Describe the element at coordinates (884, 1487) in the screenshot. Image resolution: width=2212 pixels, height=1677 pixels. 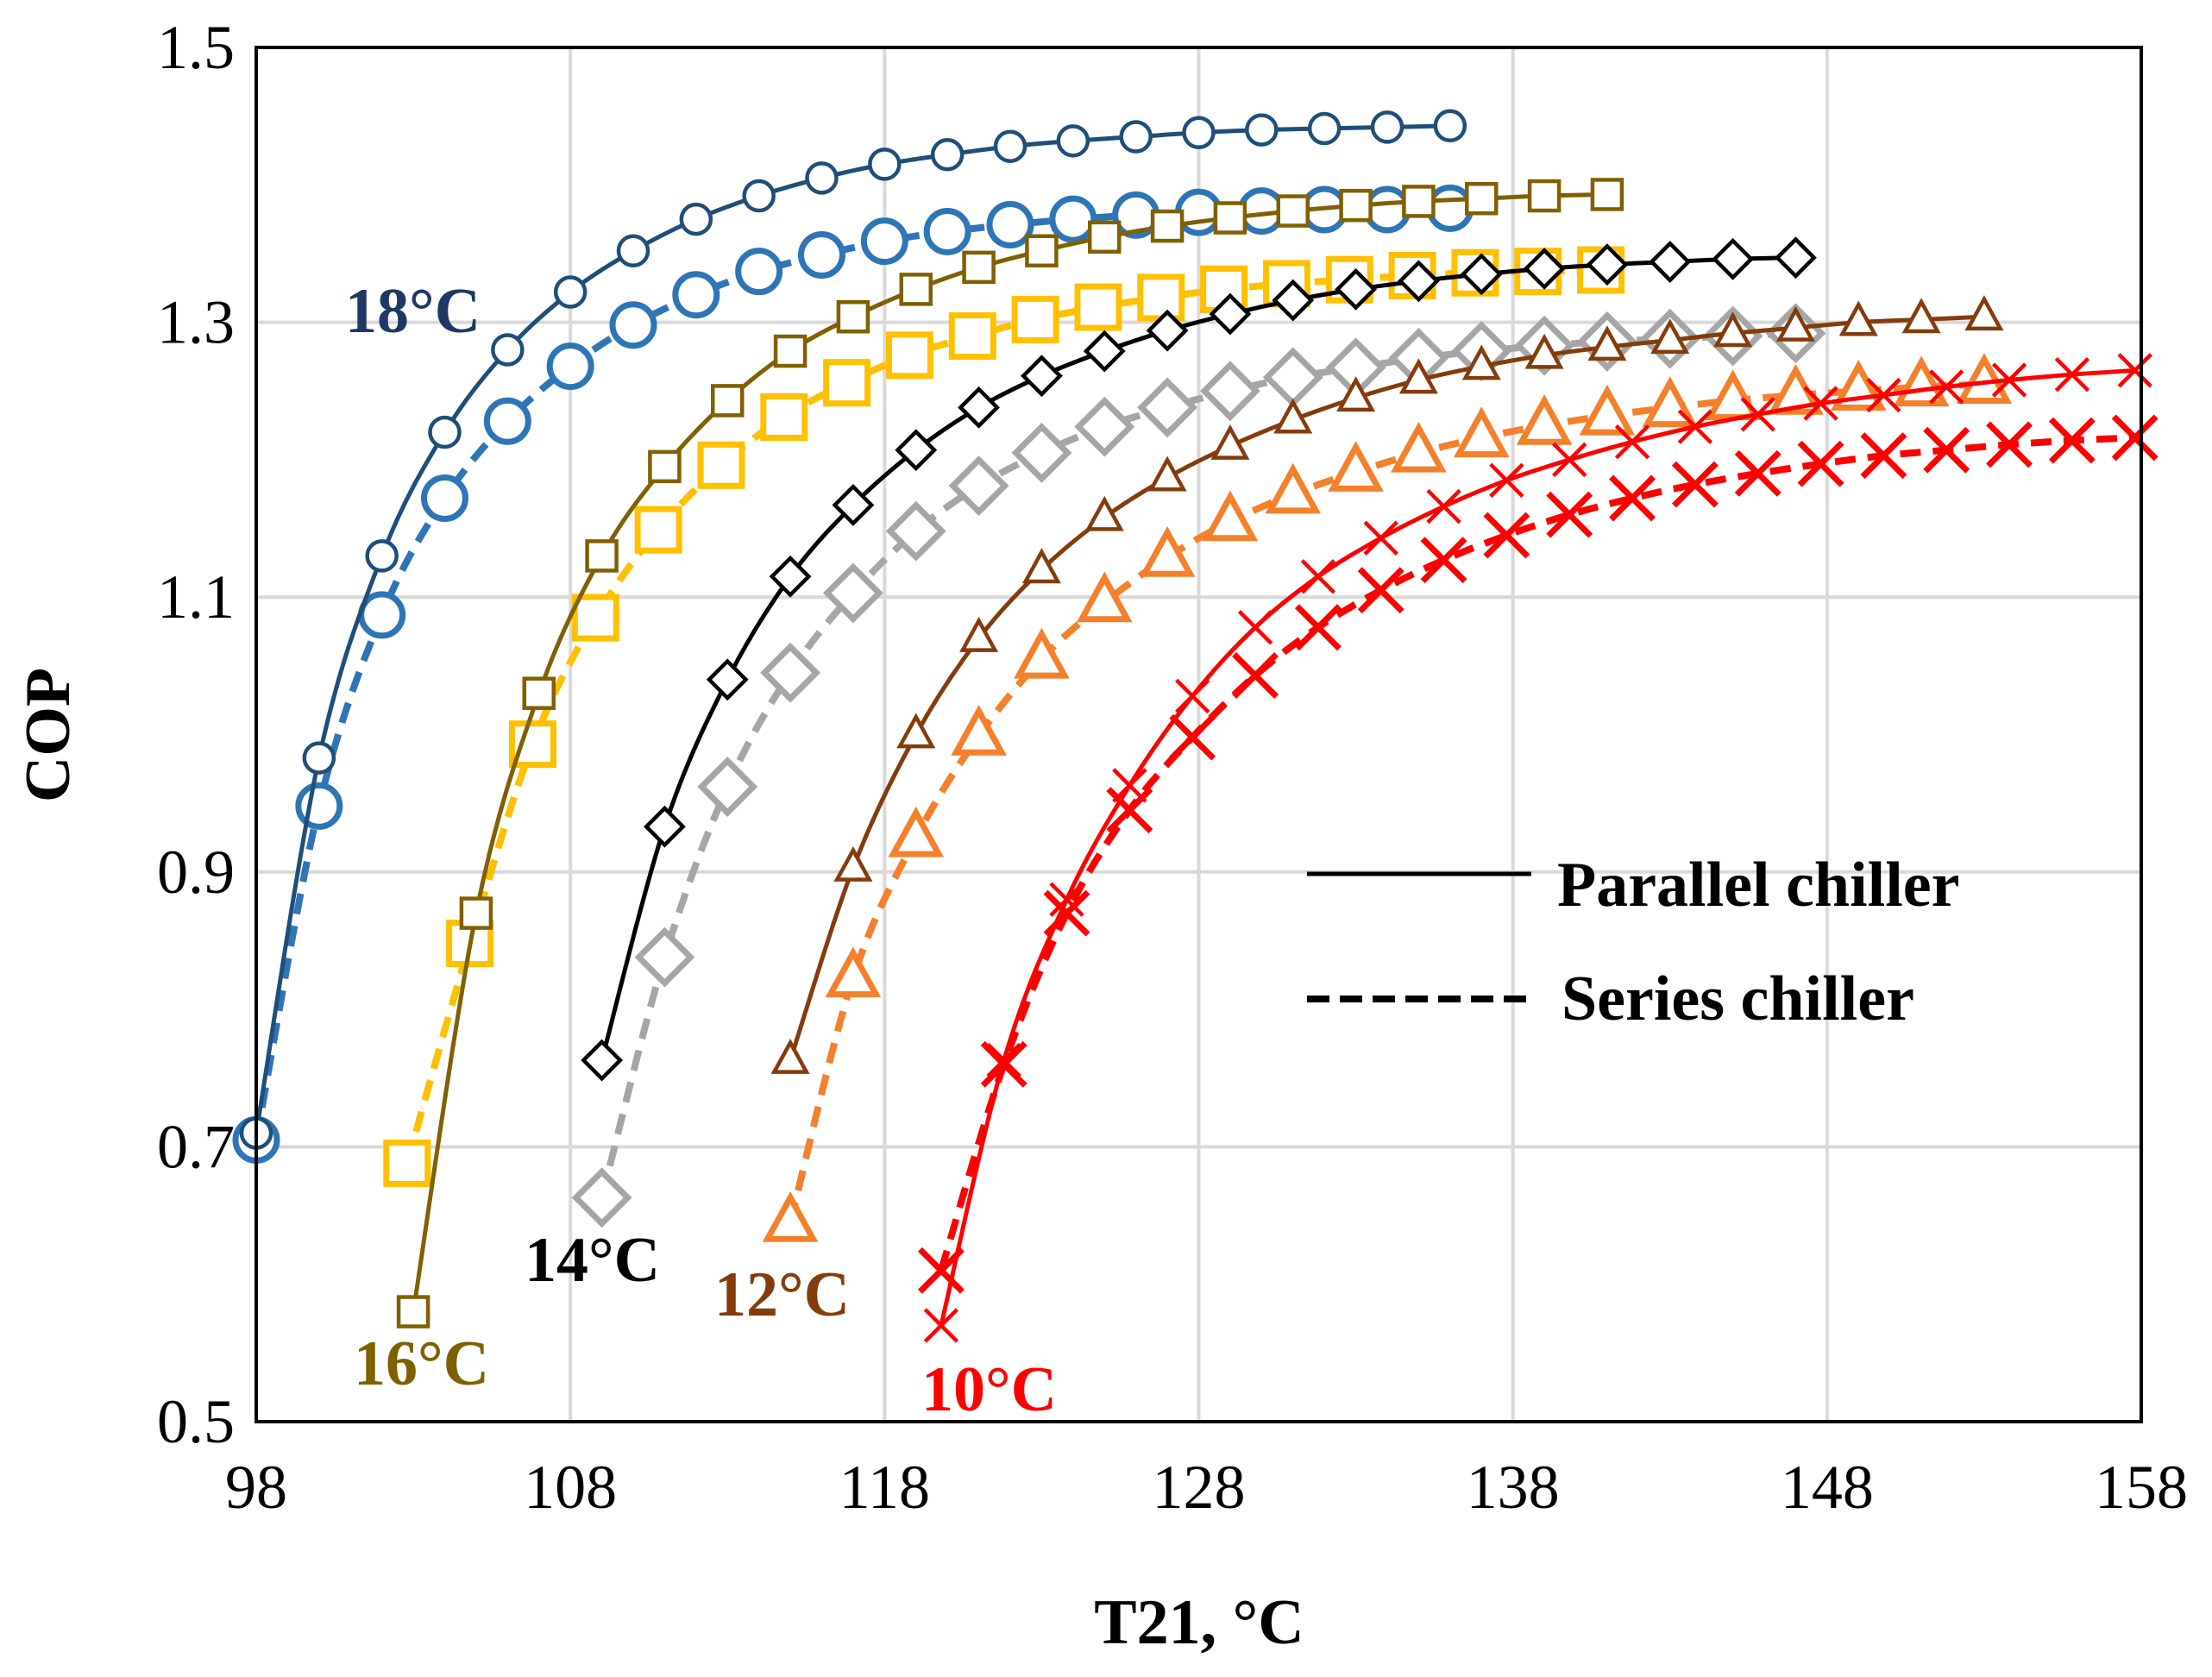
I see `x-tick-label-118: 118` at that location.